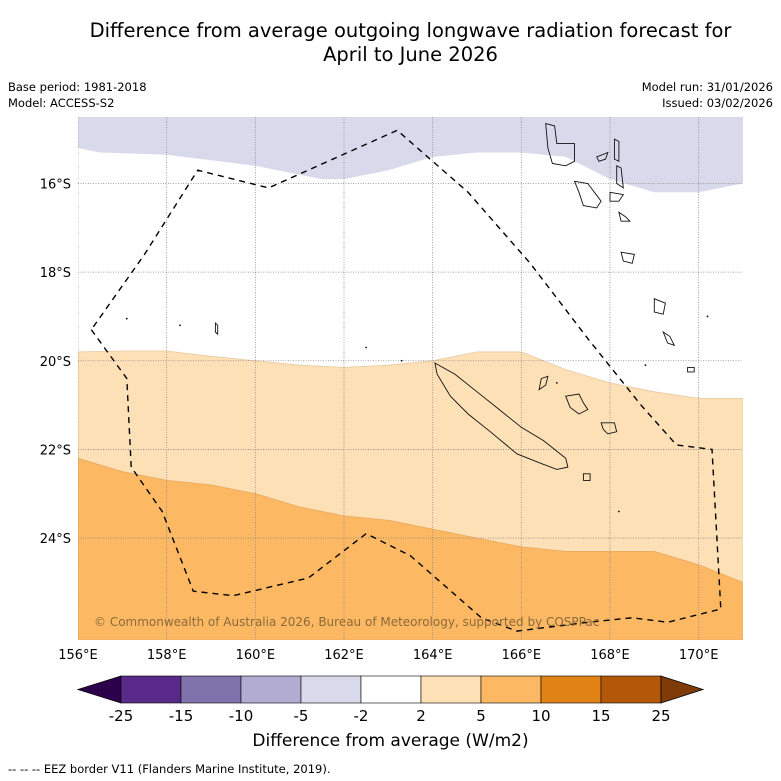 The height and width of the screenshot is (781, 781). What do you see at coordinates (77, 87) in the screenshot?
I see `base-period: Base period: 1981-2018` at bounding box center [77, 87].